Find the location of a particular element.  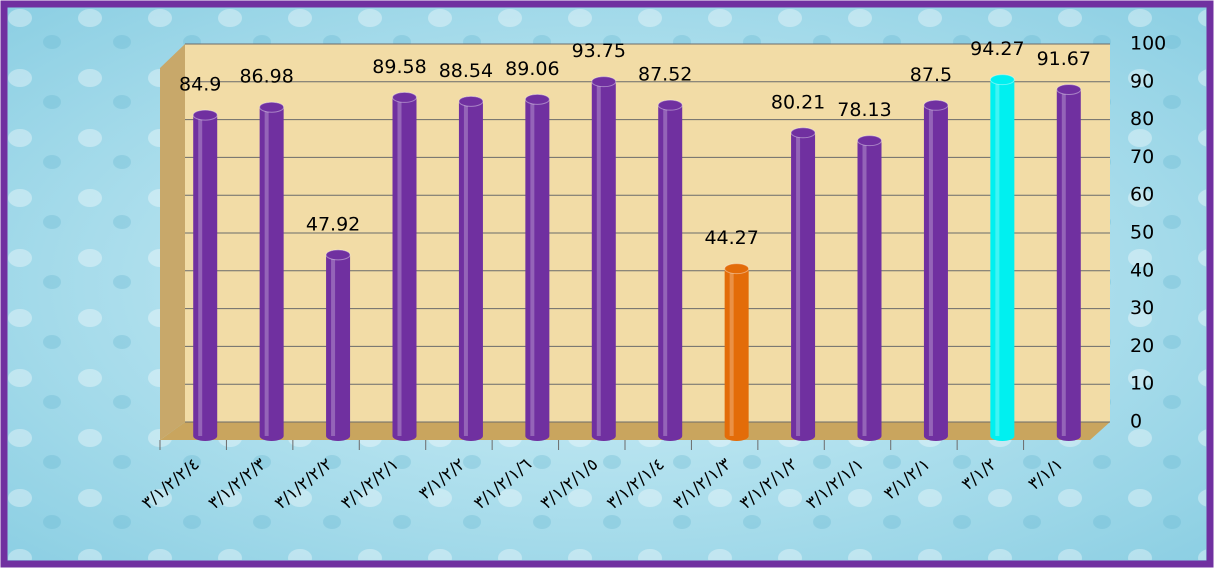

data-label: 89.58 is located at coordinates (399, 67).